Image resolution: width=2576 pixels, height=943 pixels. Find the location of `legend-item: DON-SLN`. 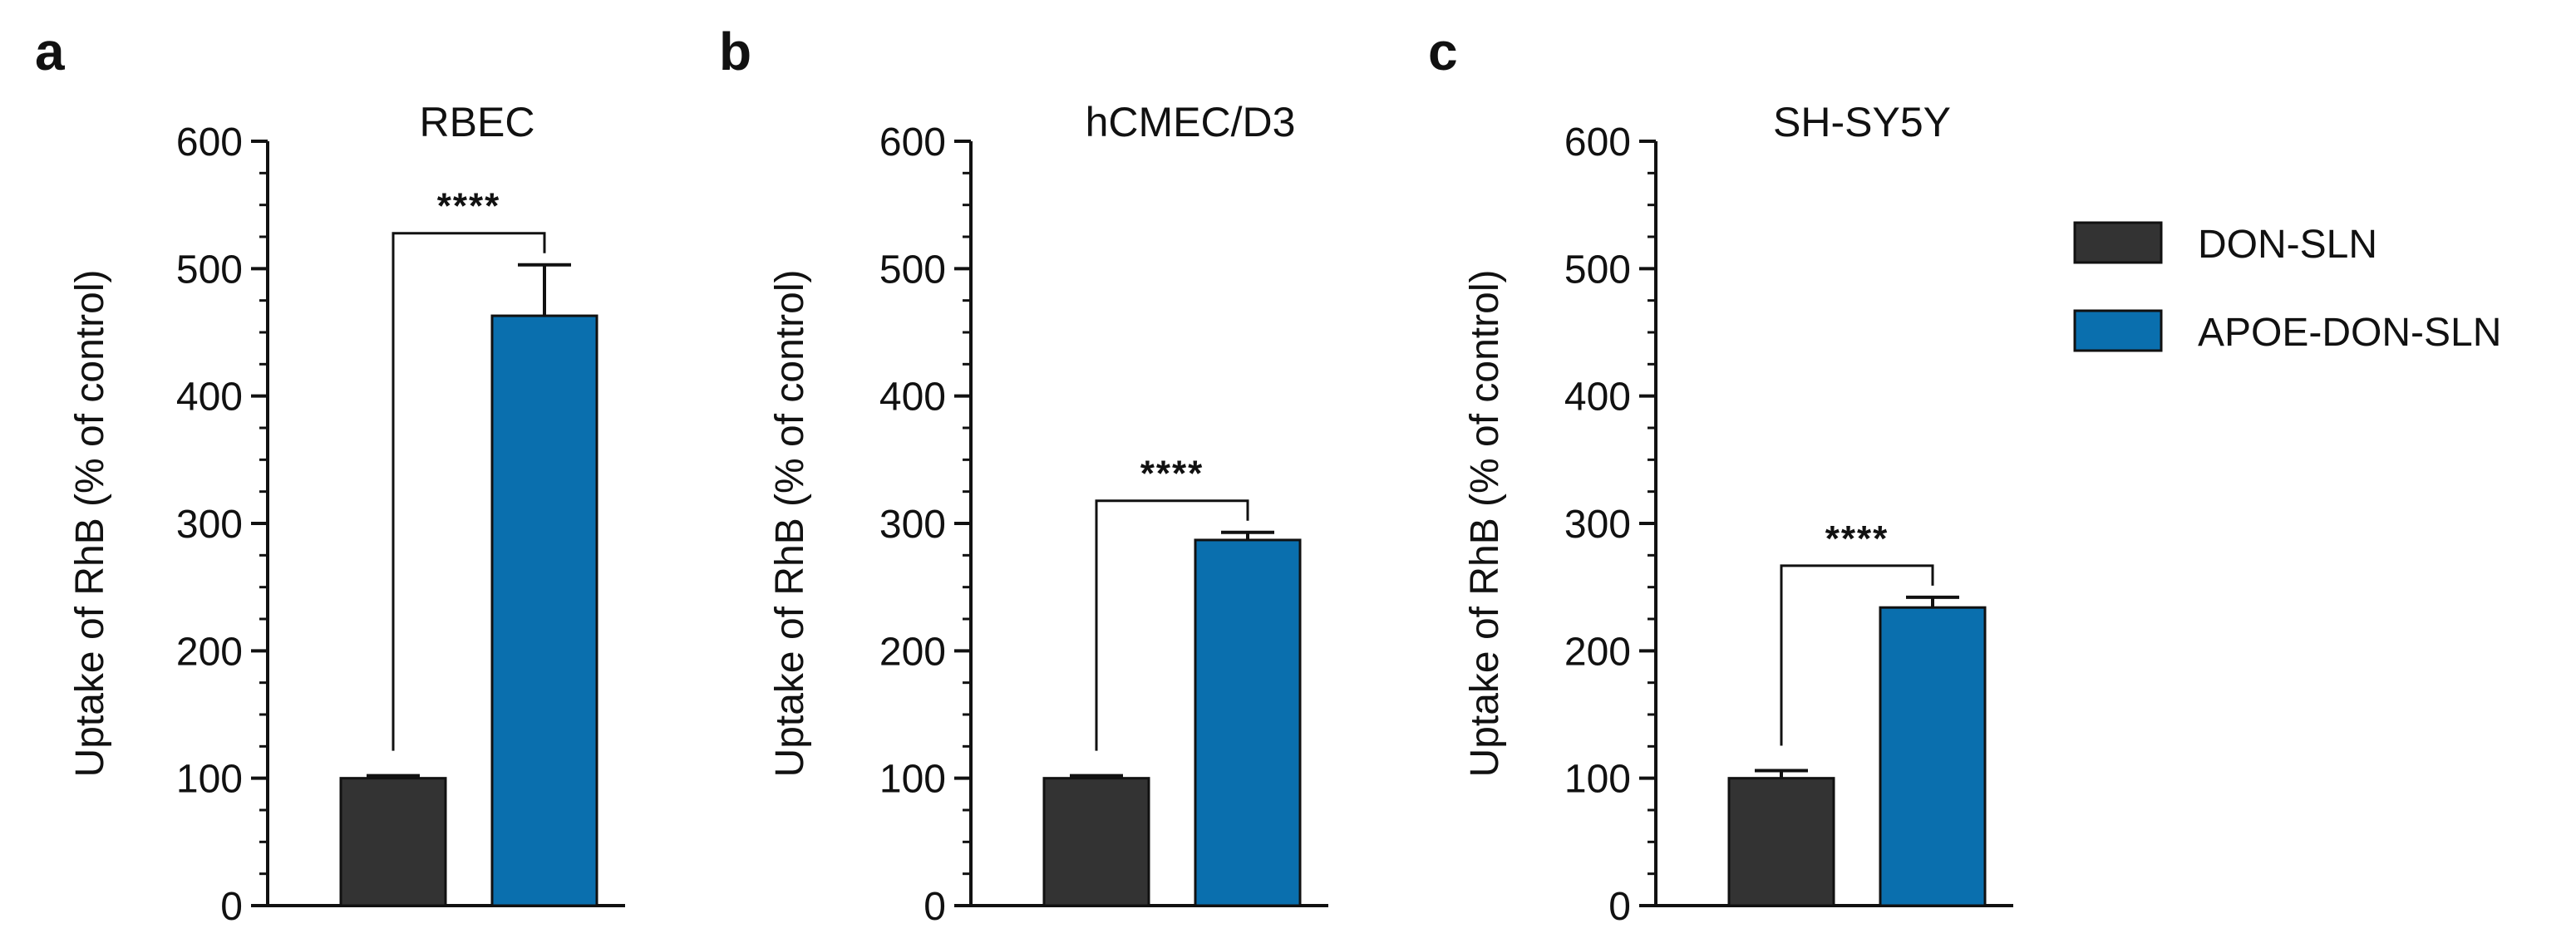

legend-item: DON-SLN is located at coordinates (2225, 244).